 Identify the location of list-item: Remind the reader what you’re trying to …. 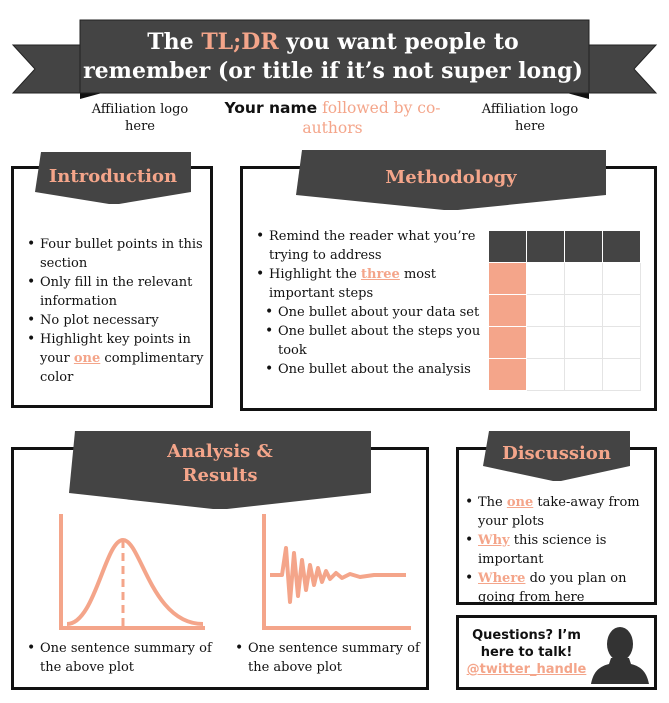
(373, 246).